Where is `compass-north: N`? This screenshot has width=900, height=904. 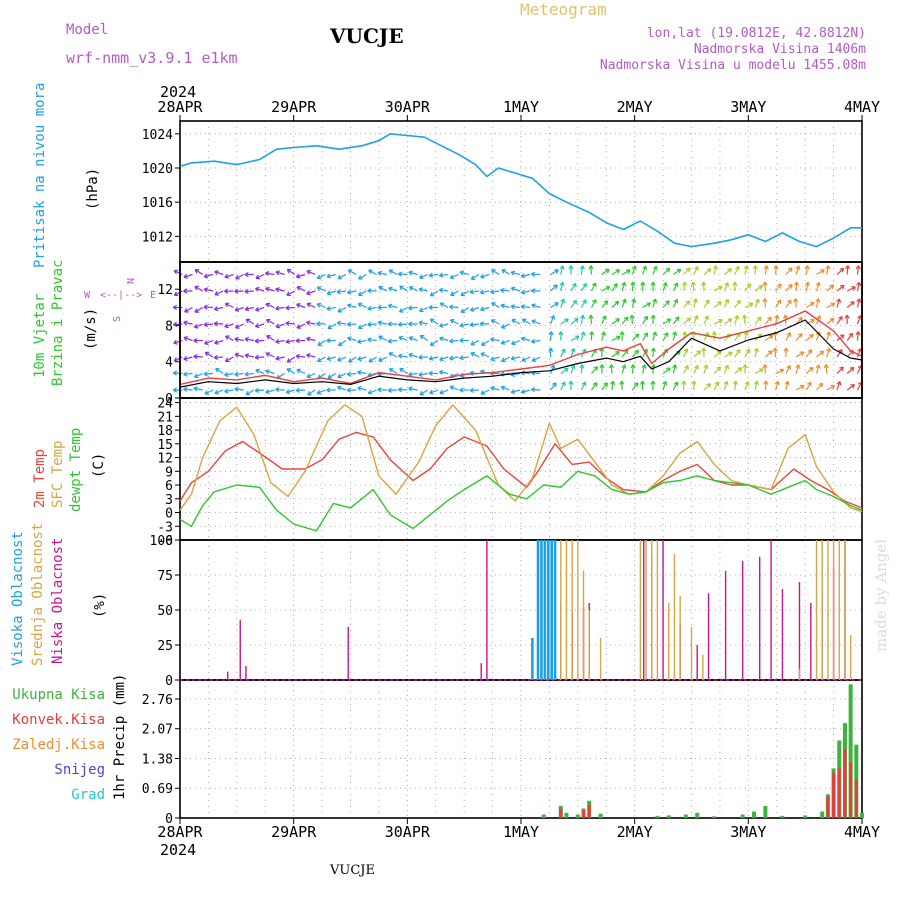
compass-north: N is located at coordinates (129, 281).